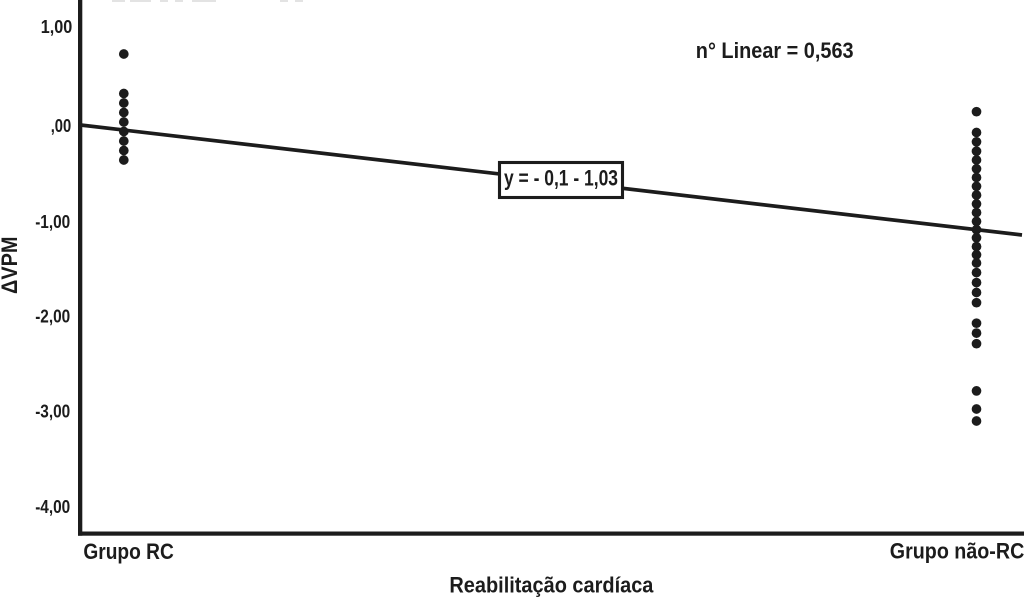  Describe the element at coordinates (52, 222) in the screenshot. I see `svg-text: -1,00` at that location.